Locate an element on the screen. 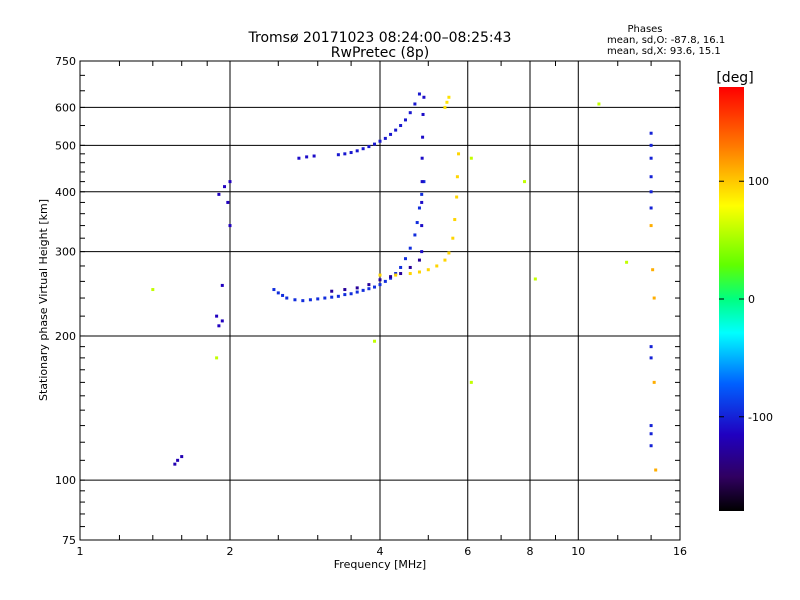 The height and width of the screenshot is (600, 800). x-axis-label: Frequency [MHz] is located at coordinates (380, 564).